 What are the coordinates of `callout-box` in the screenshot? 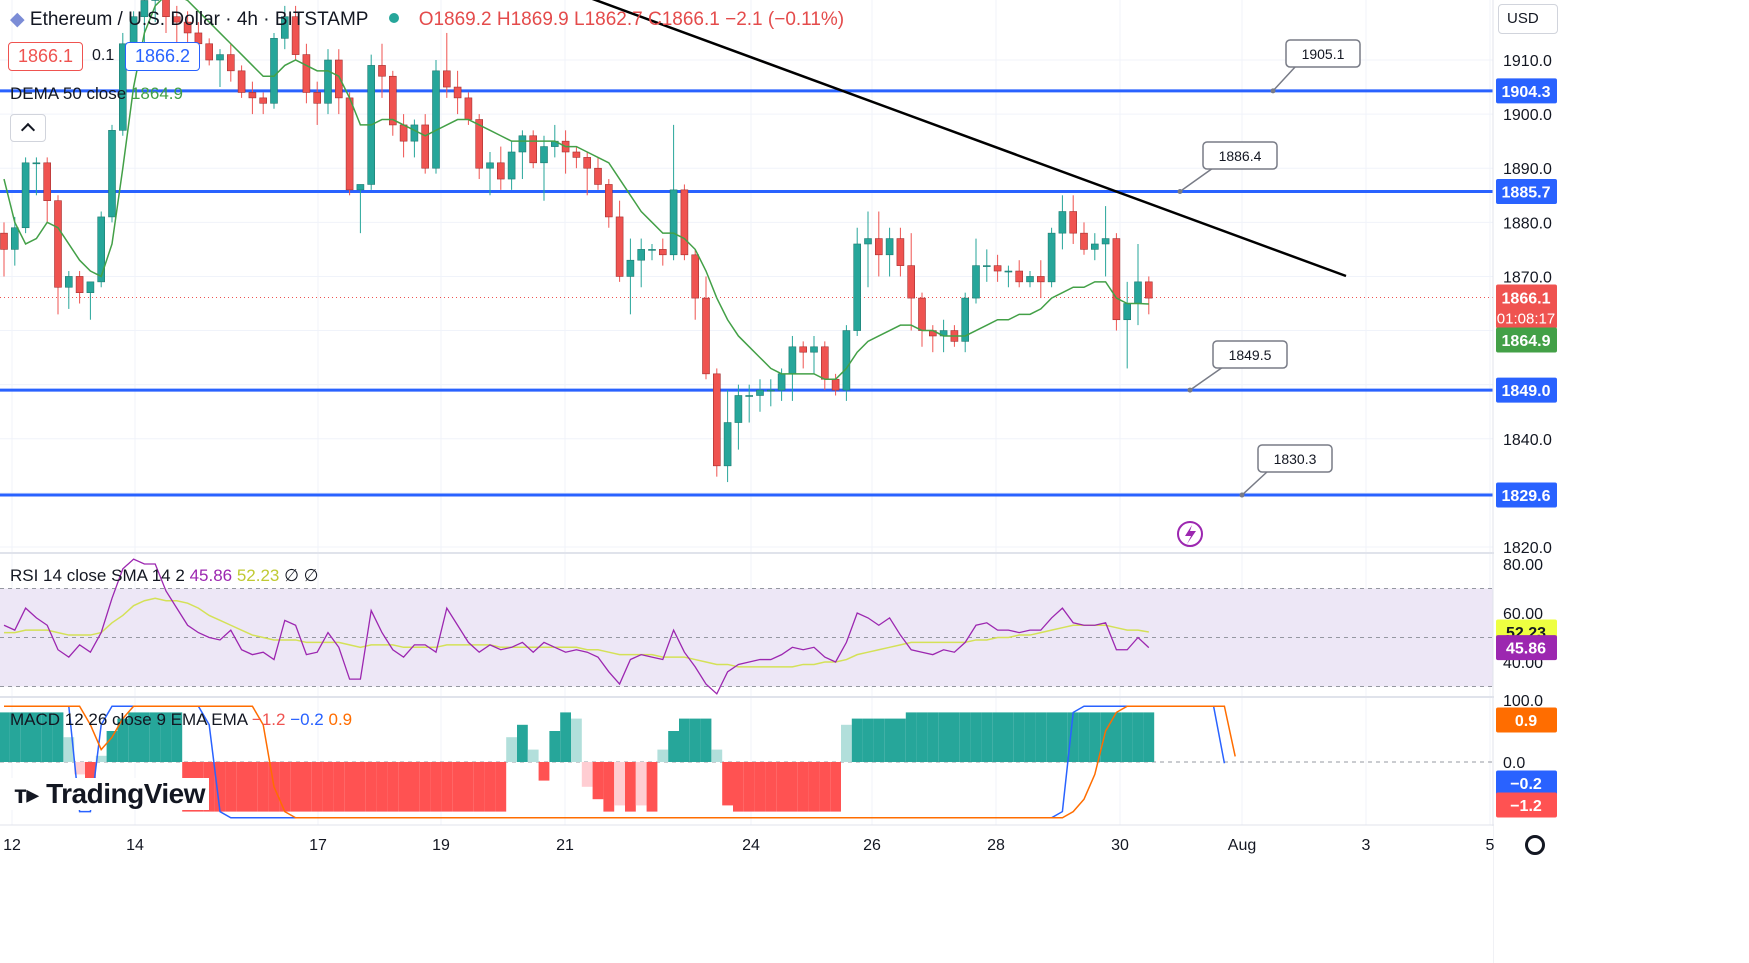 It's located at (1323, 53).